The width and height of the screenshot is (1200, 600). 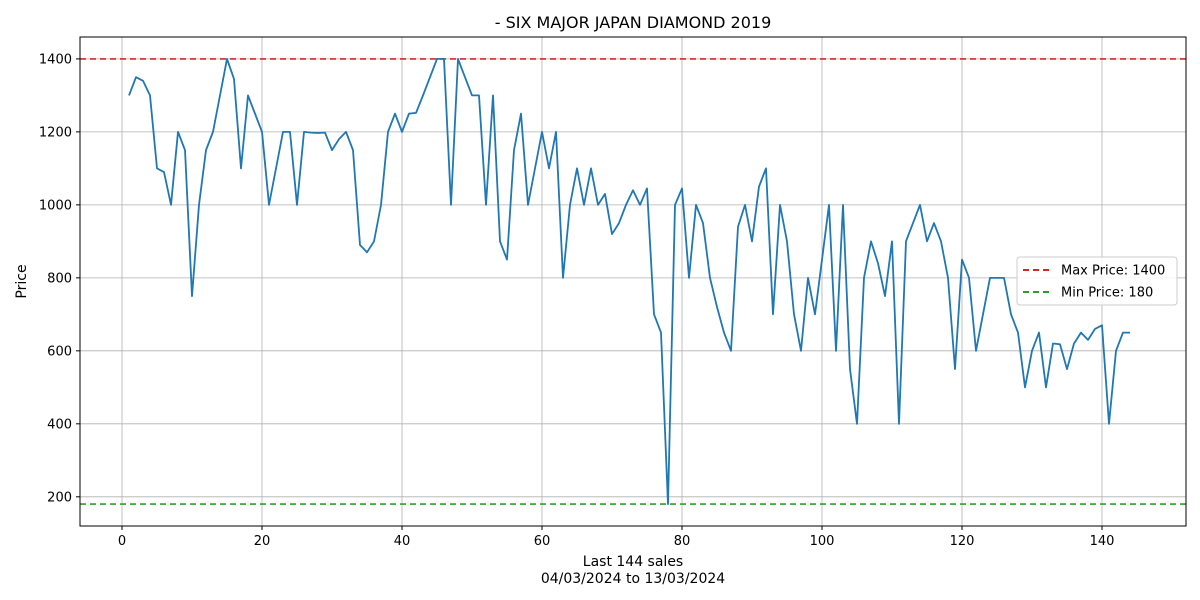 I want to click on x-tick-label: 20, so click(x=262, y=541).